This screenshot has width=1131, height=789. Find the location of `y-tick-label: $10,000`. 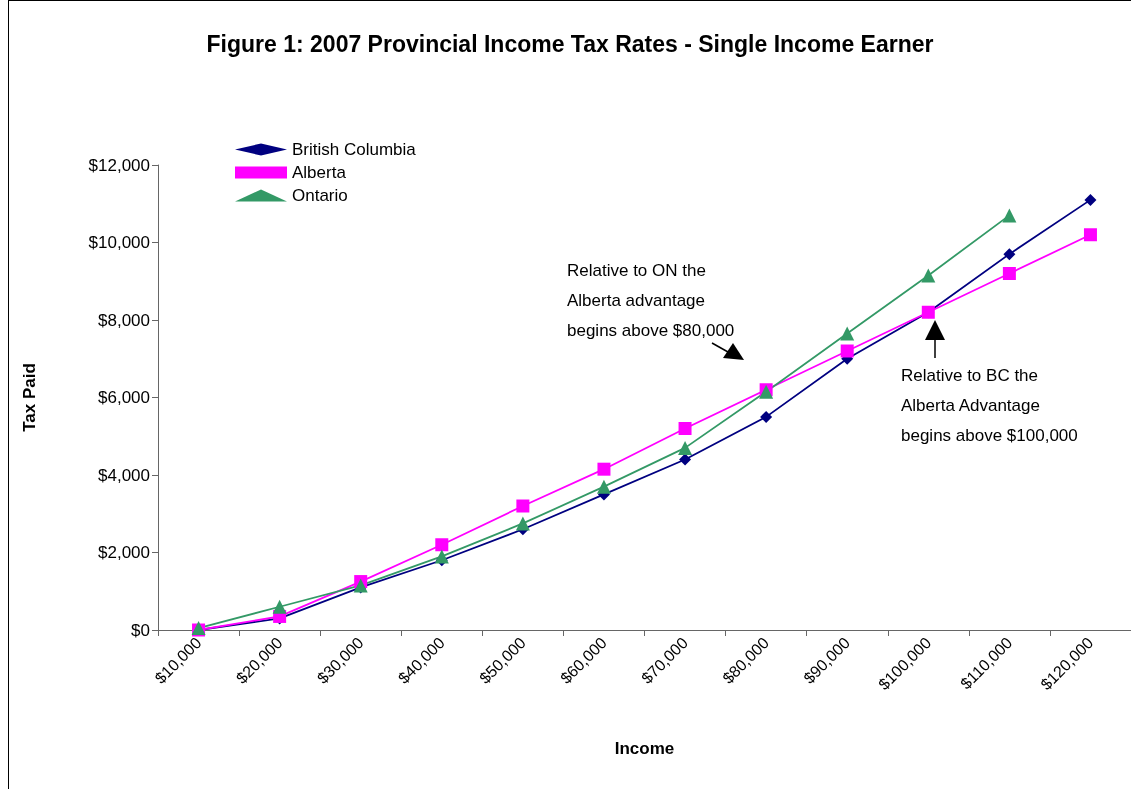

y-tick-label: $10,000 is located at coordinates (119, 242).